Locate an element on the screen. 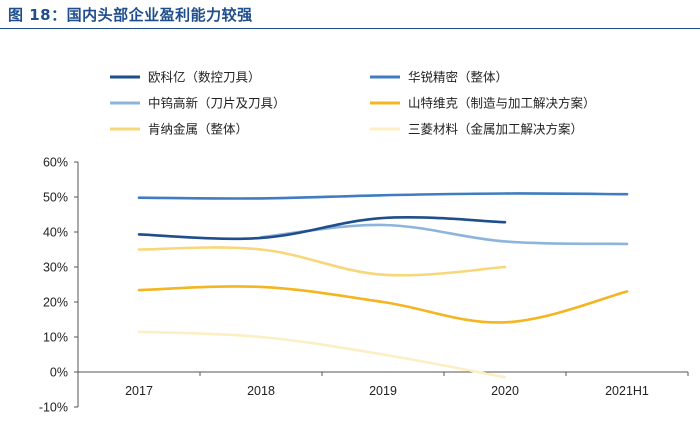 This screenshot has width=700, height=424. legend-label: 山特维克（制造与加工解决方案） is located at coordinates (502, 103).